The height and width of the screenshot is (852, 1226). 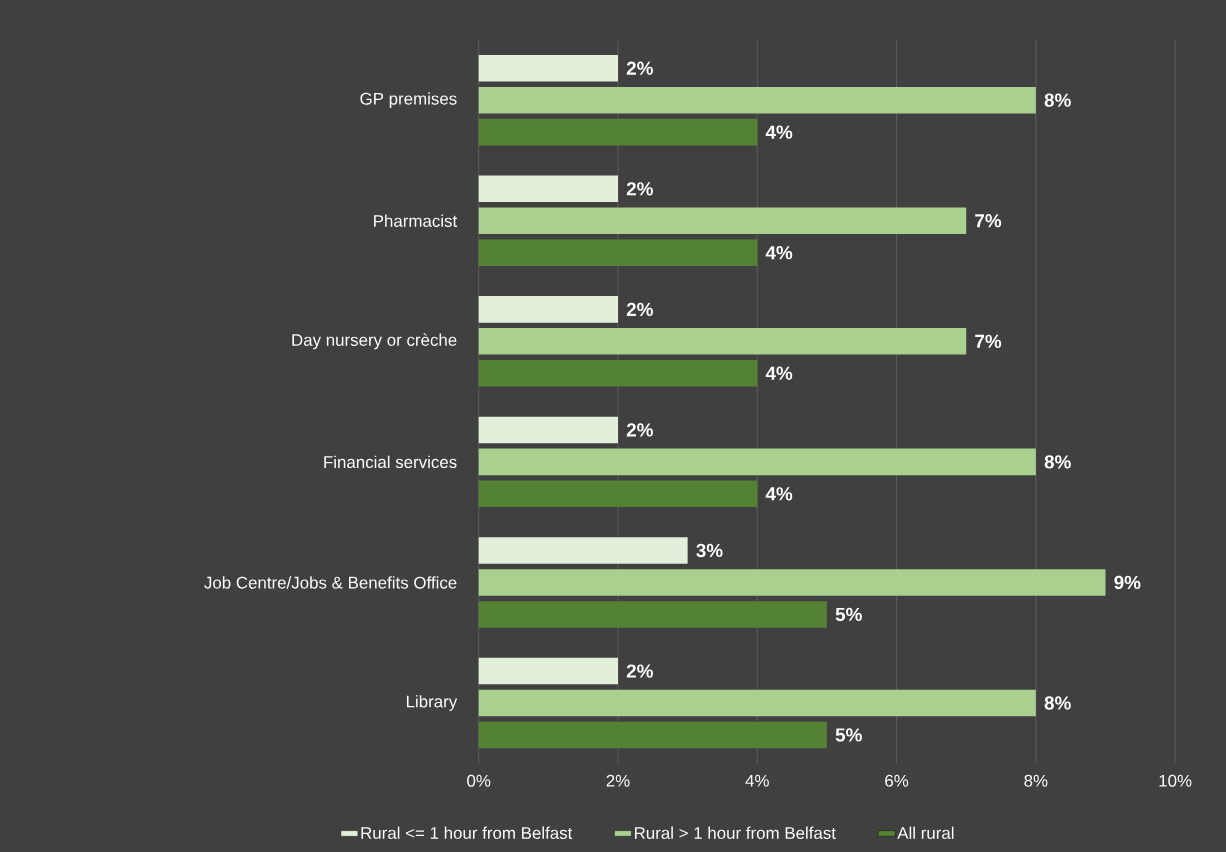 I want to click on x-tick-label: 8%, so click(x=1036, y=780).